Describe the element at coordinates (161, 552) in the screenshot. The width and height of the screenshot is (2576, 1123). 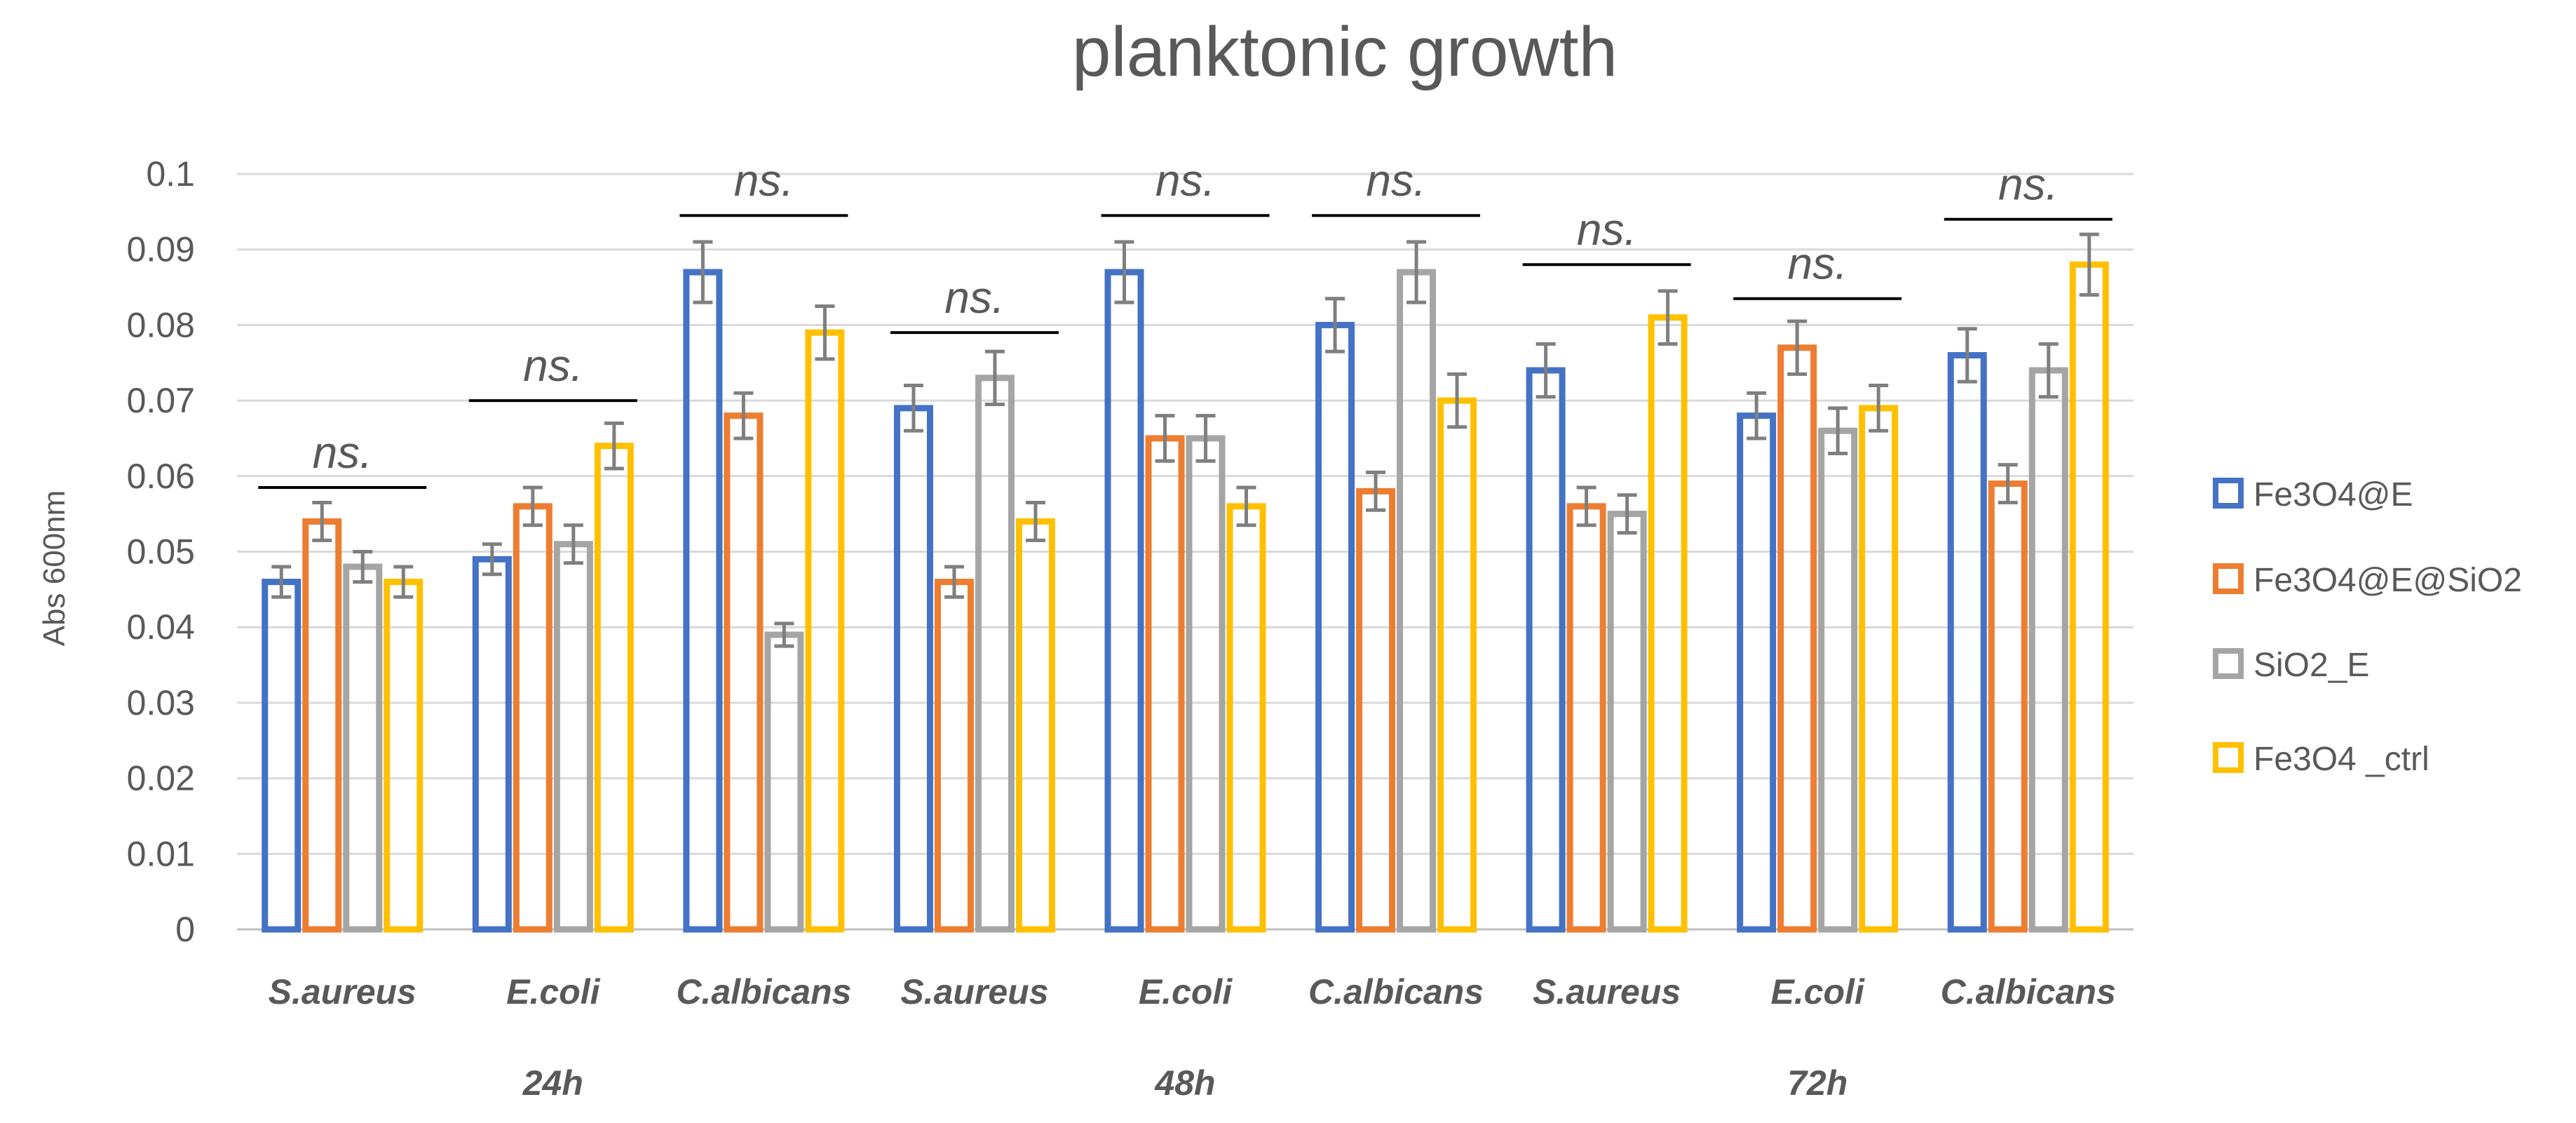
I see `y-tick-label: 0.05` at that location.